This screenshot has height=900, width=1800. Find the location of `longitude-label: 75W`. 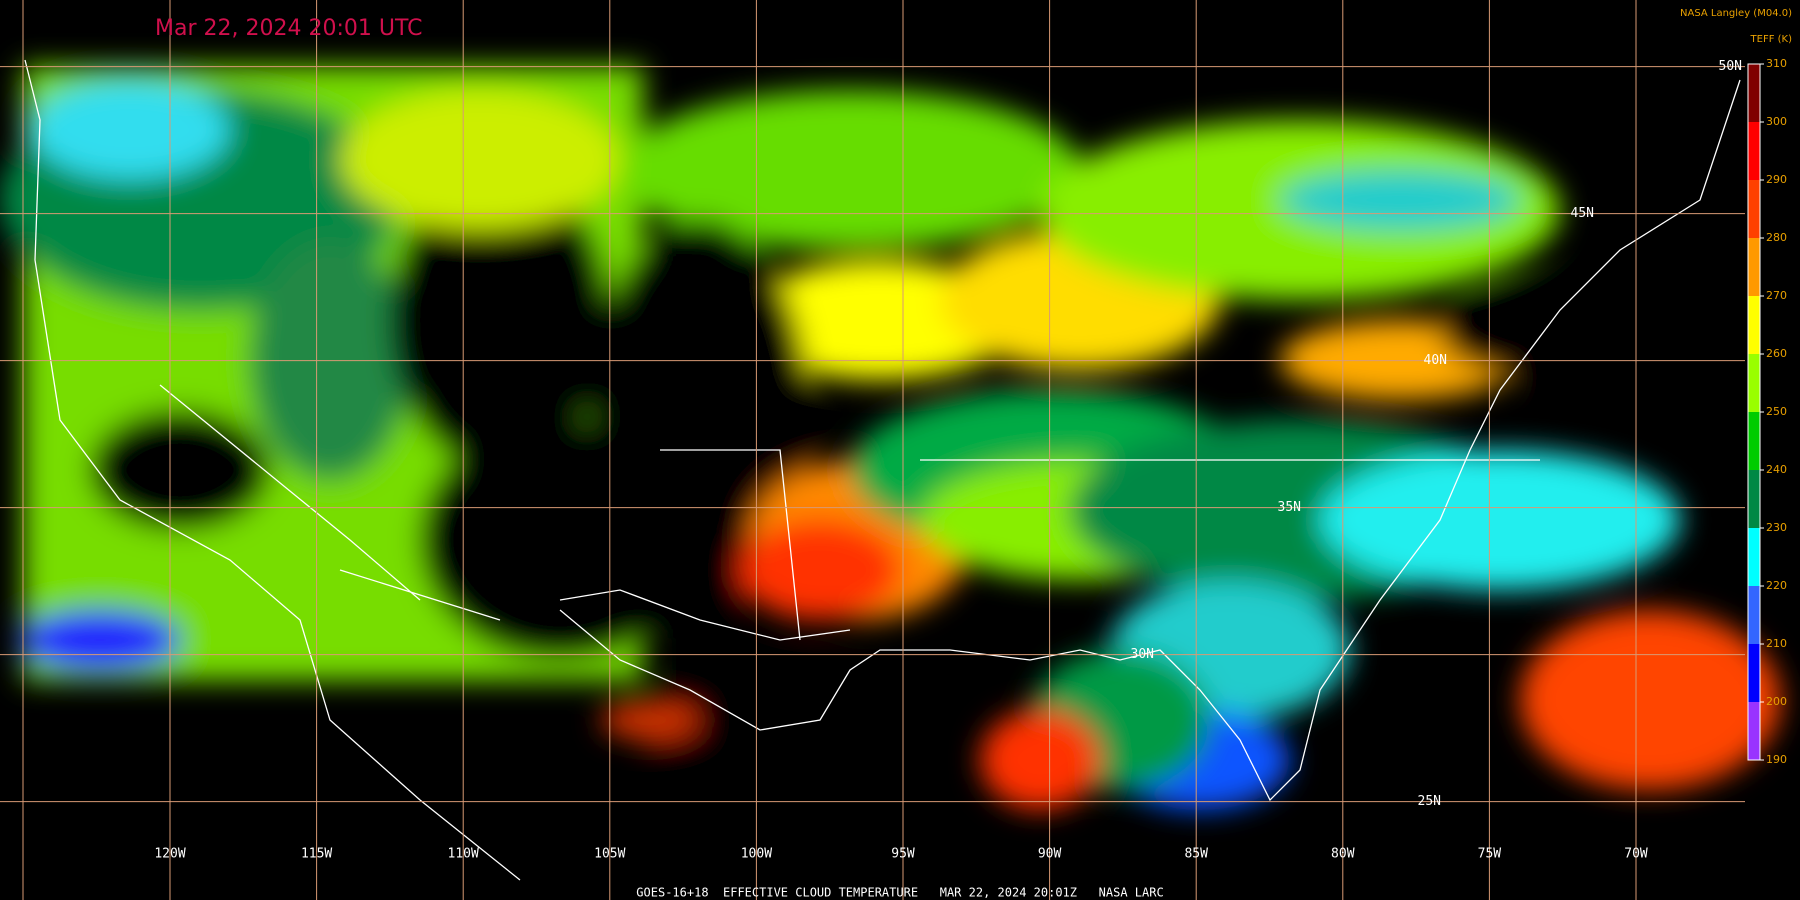

longitude-label: 75W is located at coordinates (1490, 854).